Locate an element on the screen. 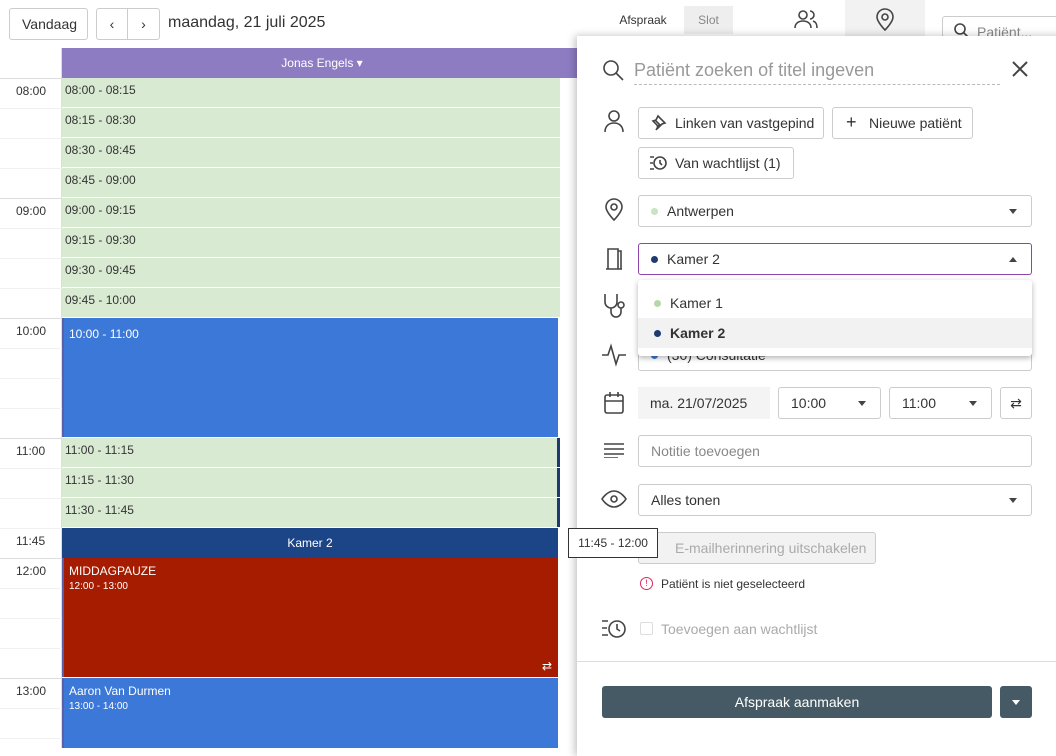 Image resolution: width=1056 pixels, height=756 pixels. date-title: maandag, 21 juli 2025 is located at coordinates (247, 22).